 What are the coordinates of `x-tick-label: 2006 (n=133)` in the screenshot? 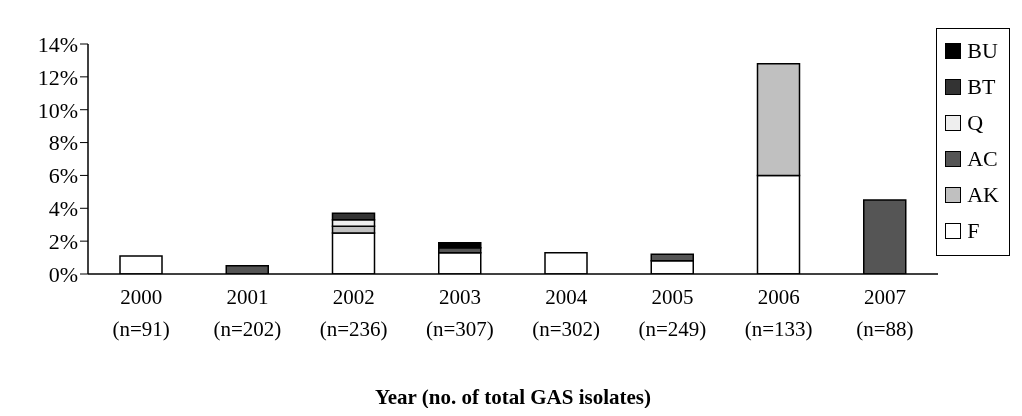 It's located at (778, 313).